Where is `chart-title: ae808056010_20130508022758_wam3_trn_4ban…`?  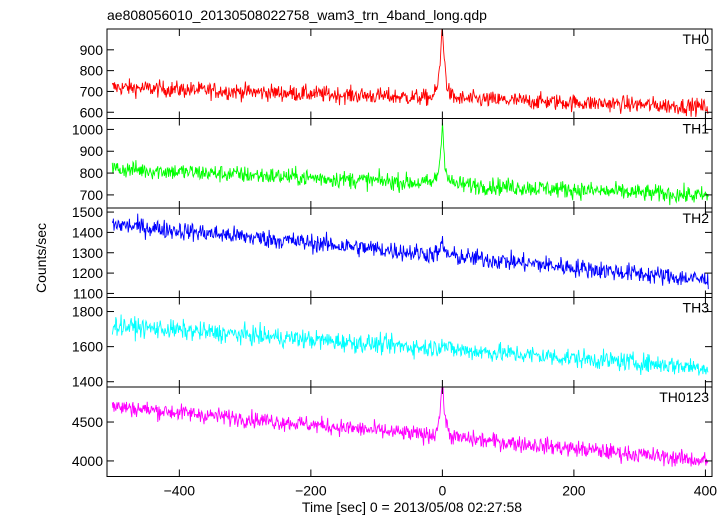
chart-title: ae808056010_20130508022758_wam3_trn_4ban… is located at coordinates (297, 15).